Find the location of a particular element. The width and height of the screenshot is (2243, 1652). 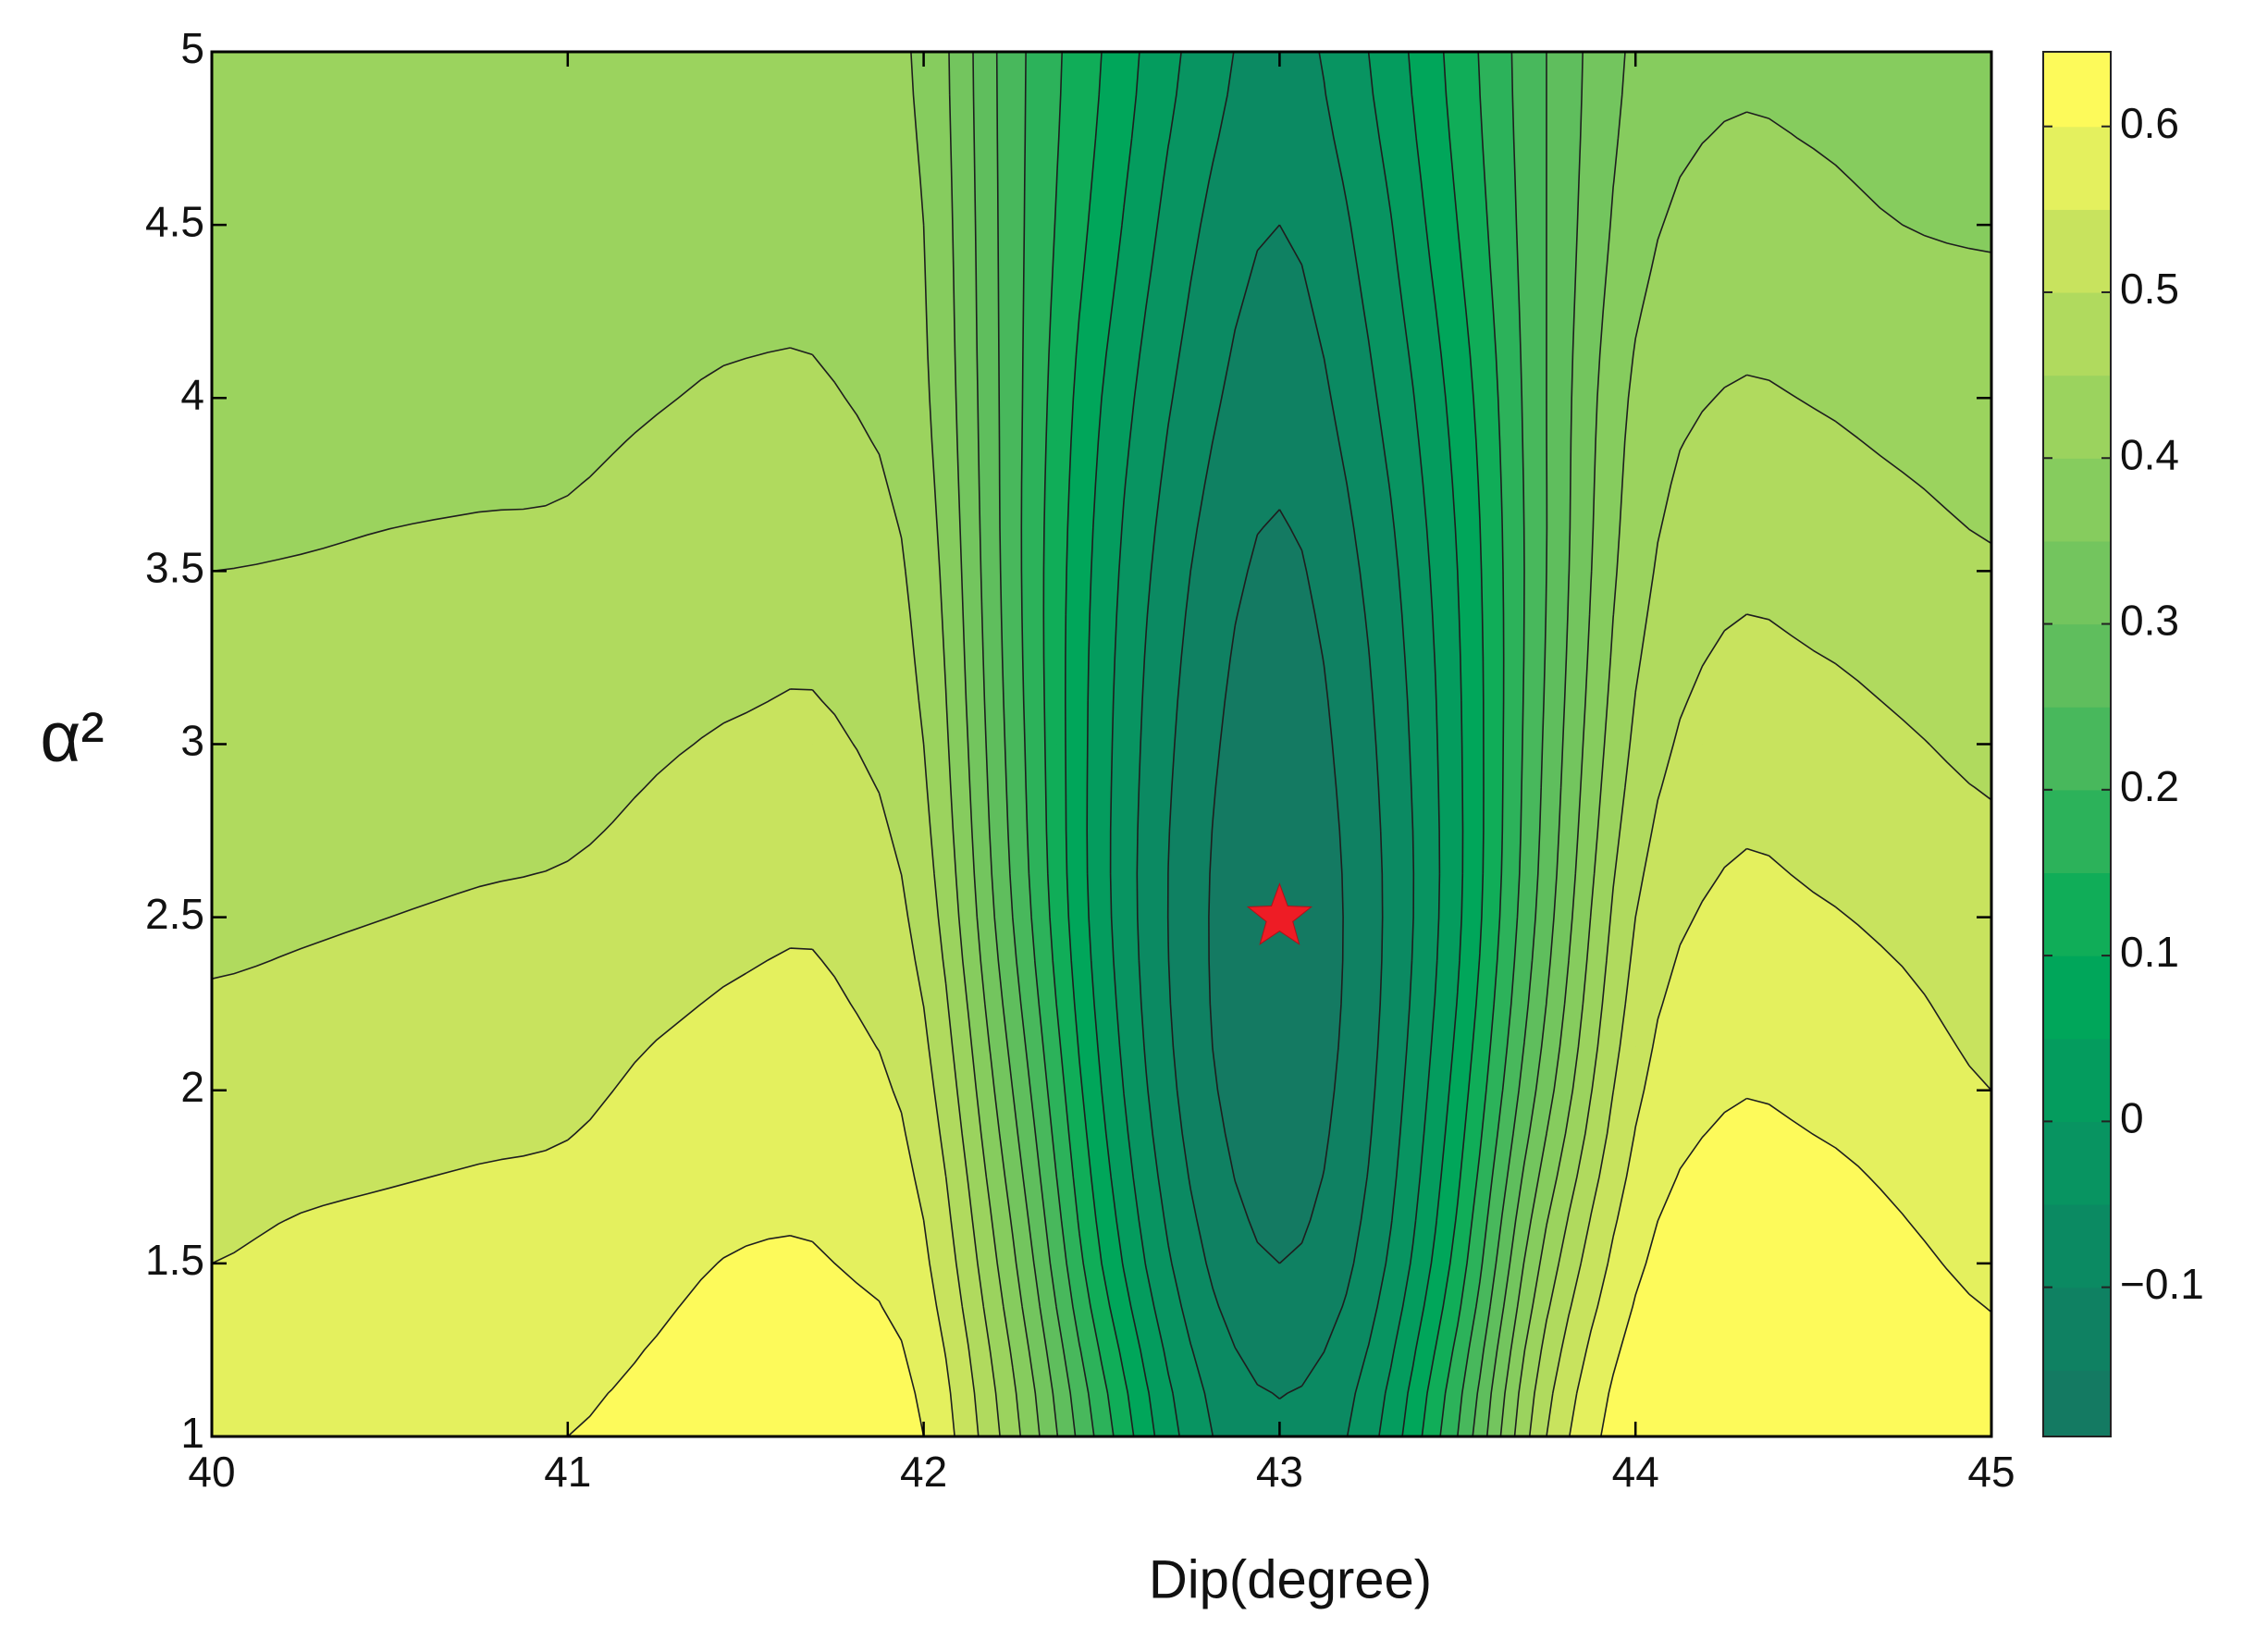

y-tick-label: 1.5 is located at coordinates (174, 1260).